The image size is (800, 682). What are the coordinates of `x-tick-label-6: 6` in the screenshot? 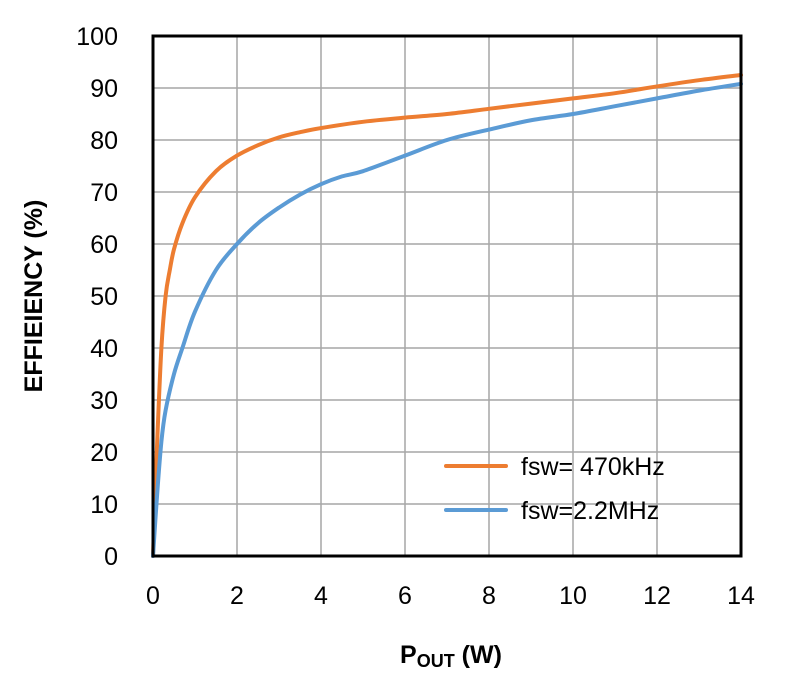 It's located at (405, 596).